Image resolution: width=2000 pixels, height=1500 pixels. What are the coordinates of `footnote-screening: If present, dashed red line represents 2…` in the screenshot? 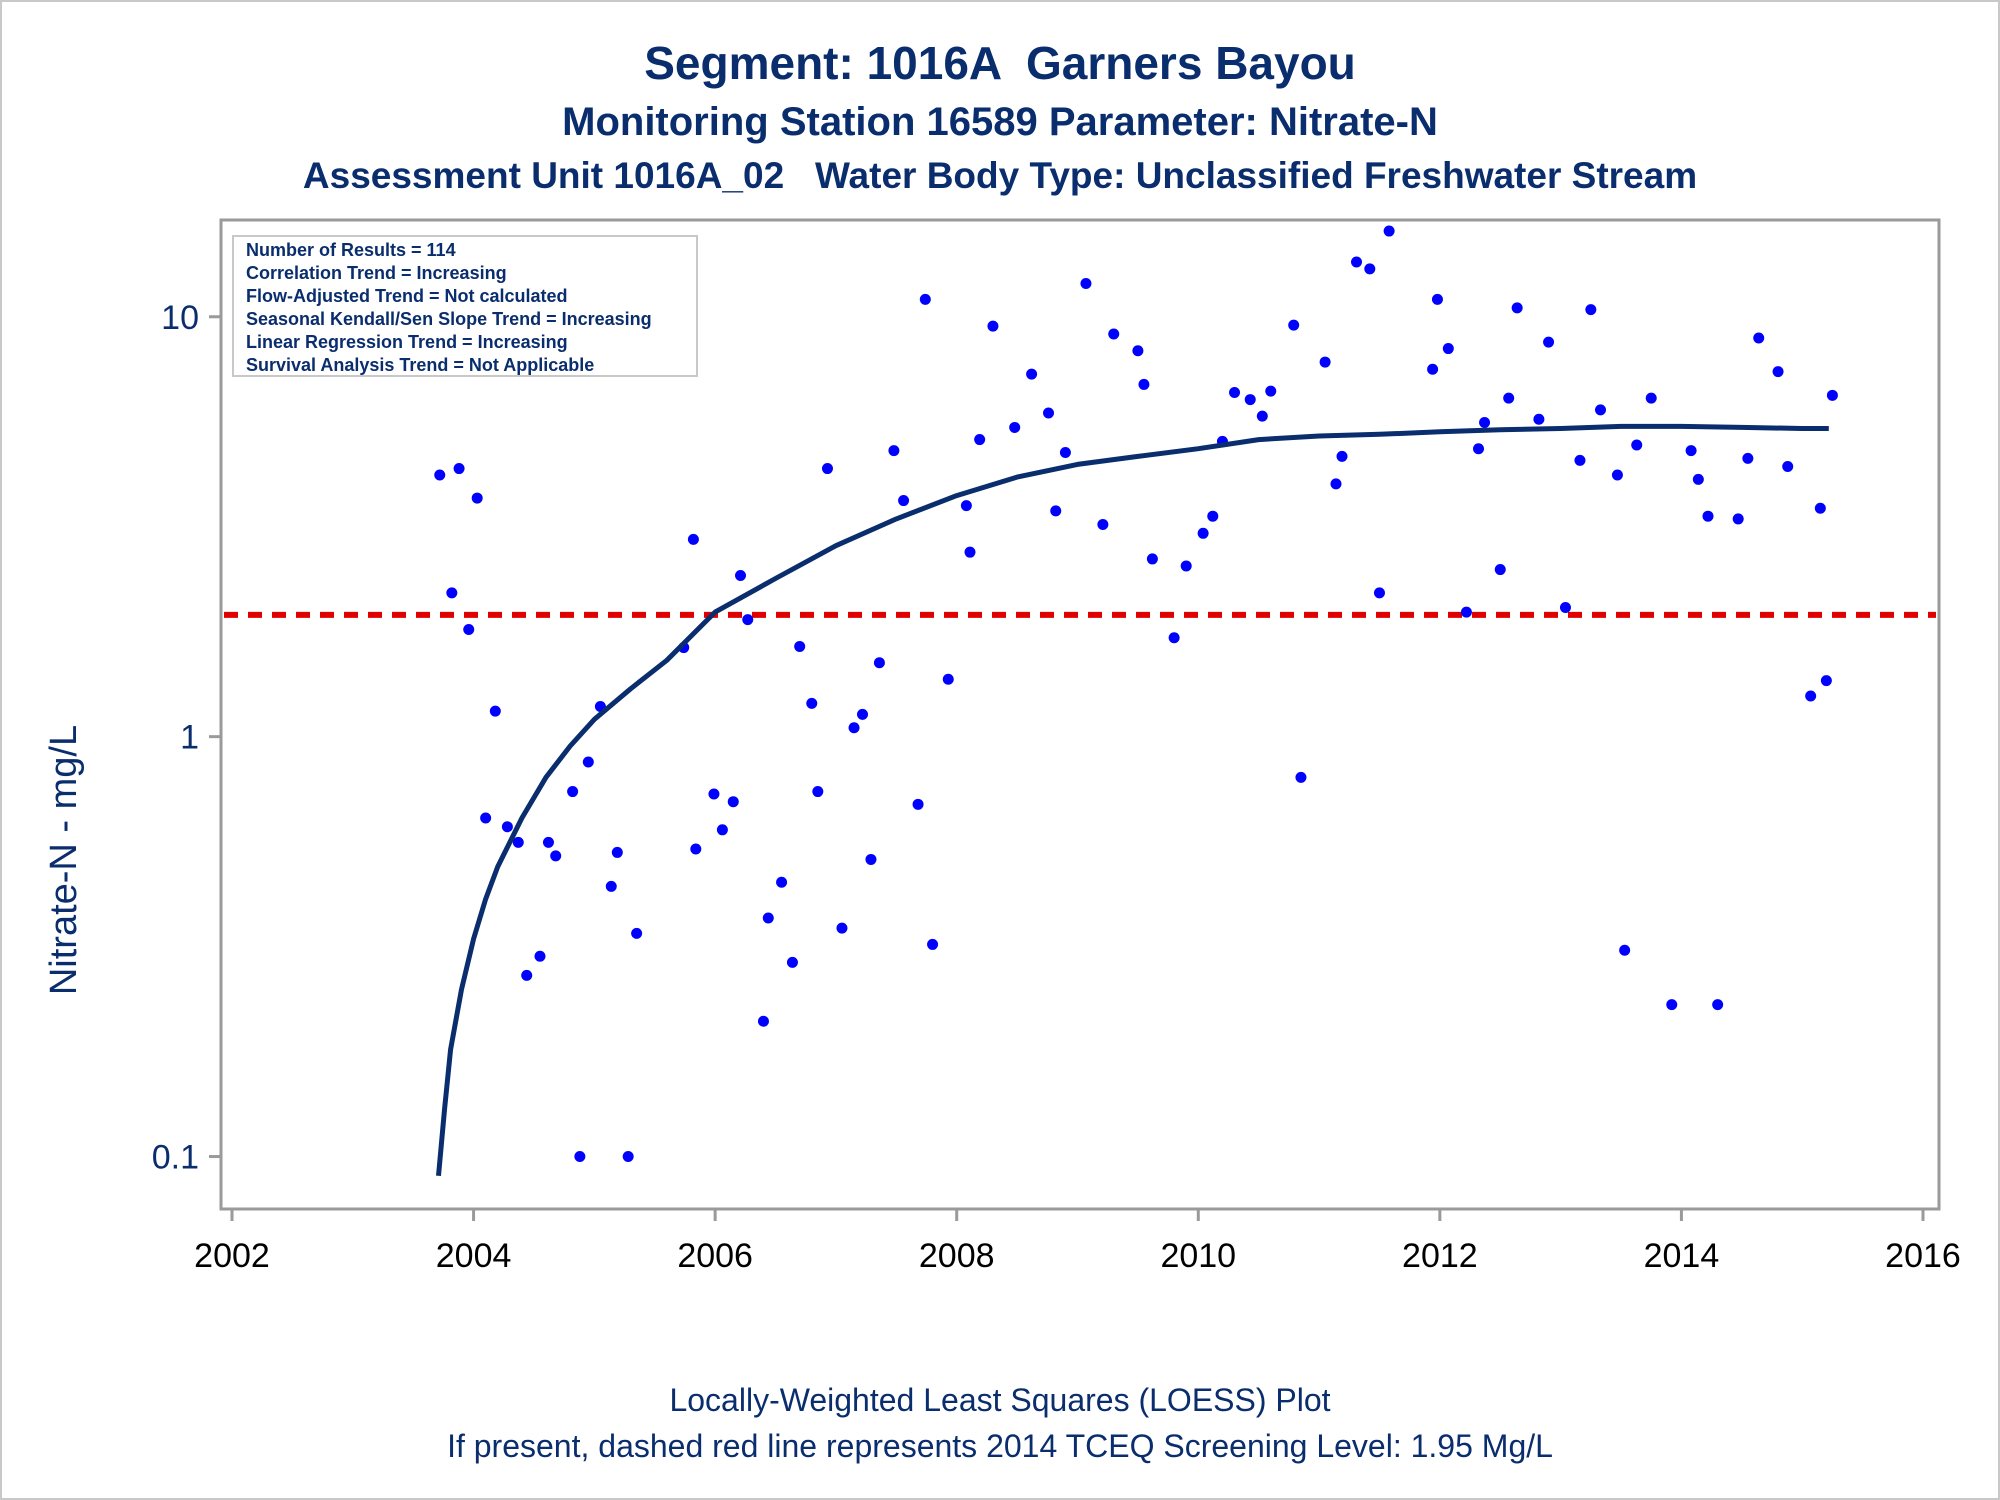 It's located at (1000, 1446).